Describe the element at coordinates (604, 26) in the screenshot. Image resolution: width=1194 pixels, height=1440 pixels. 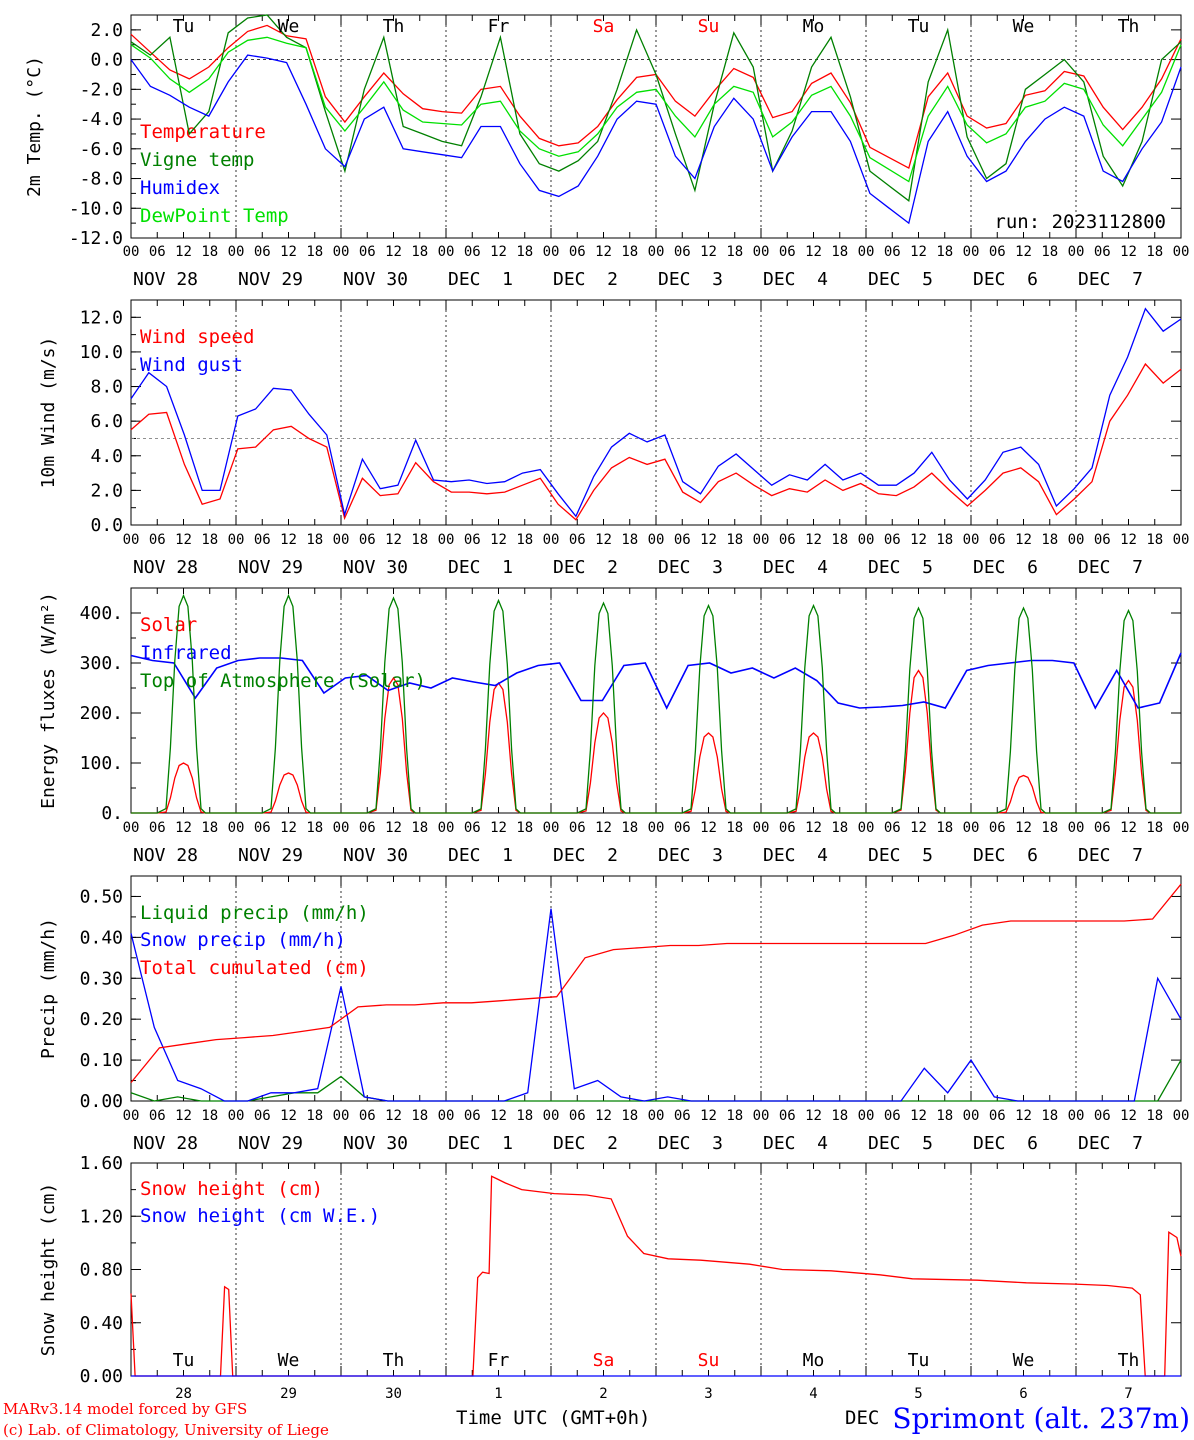
I see `weekday-label: Sa` at that location.